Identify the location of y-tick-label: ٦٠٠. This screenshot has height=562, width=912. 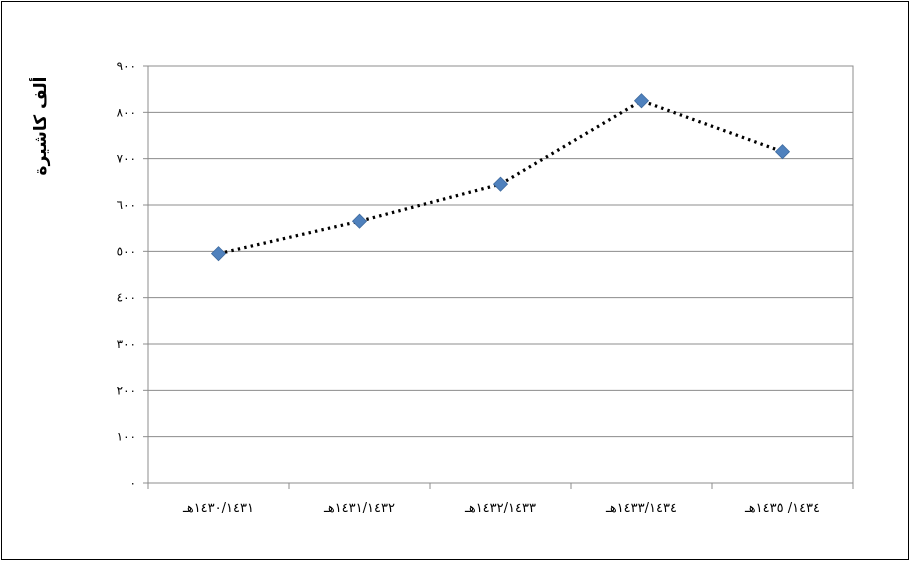
(126, 205).